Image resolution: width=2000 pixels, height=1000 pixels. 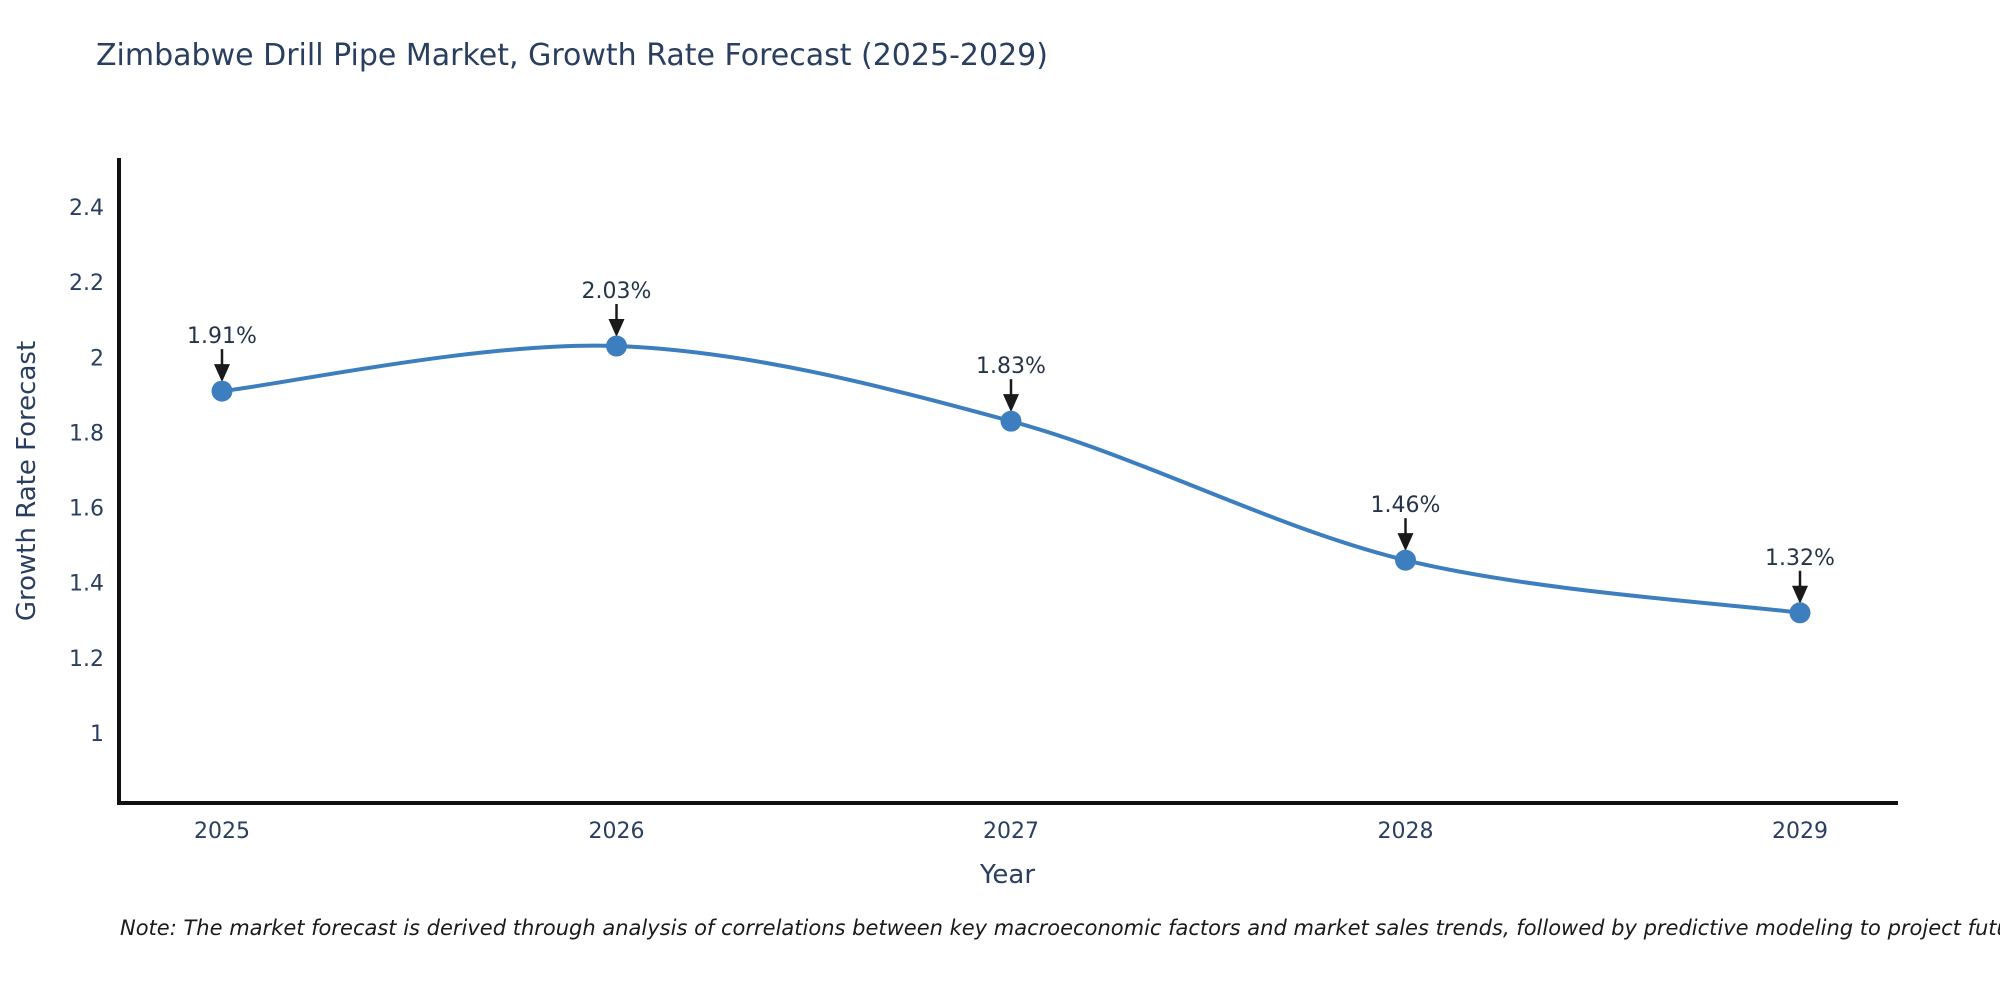 I want to click on data-point-label: 1.91%, so click(x=222, y=336).